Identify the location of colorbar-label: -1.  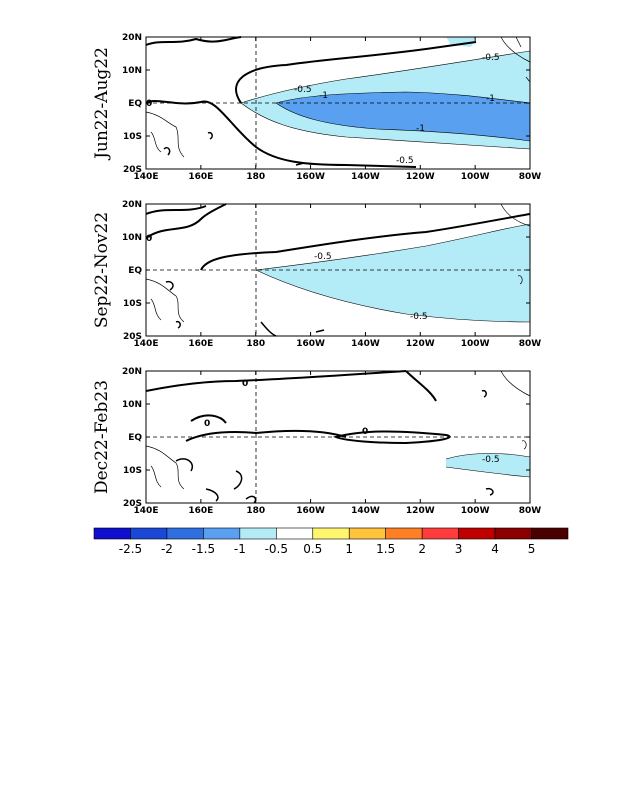
(240, 549).